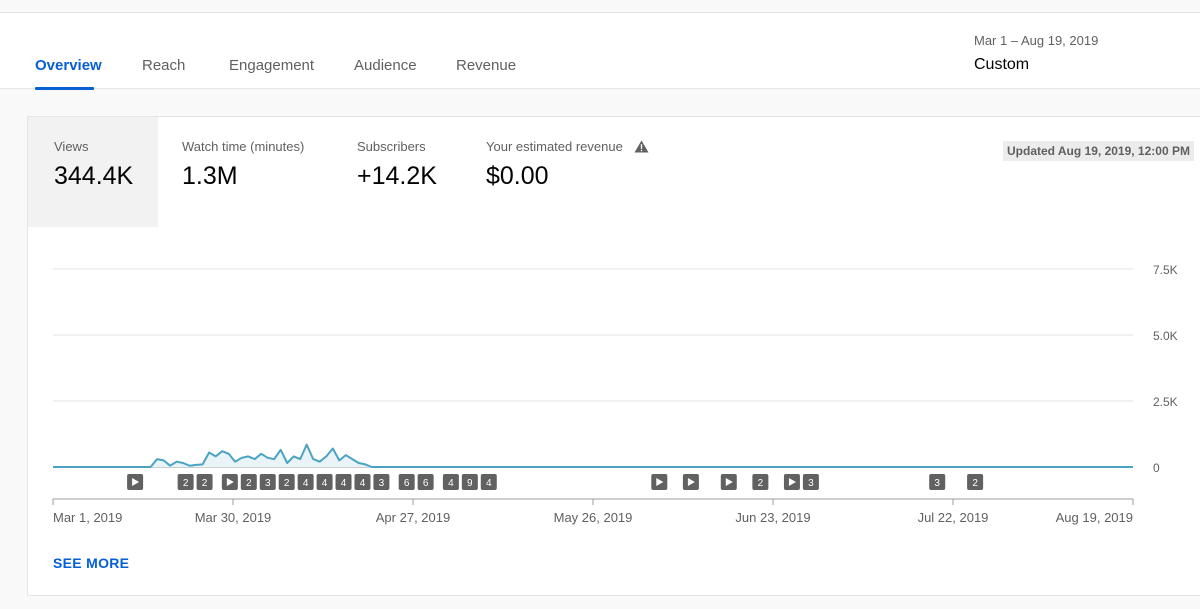 Image resolution: width=1200 pixels, height=609 pixels. Describe the element at coordinates (413, 517) in the screenshot. I see `x-tick-label: Apr 27, 2019` at that location.